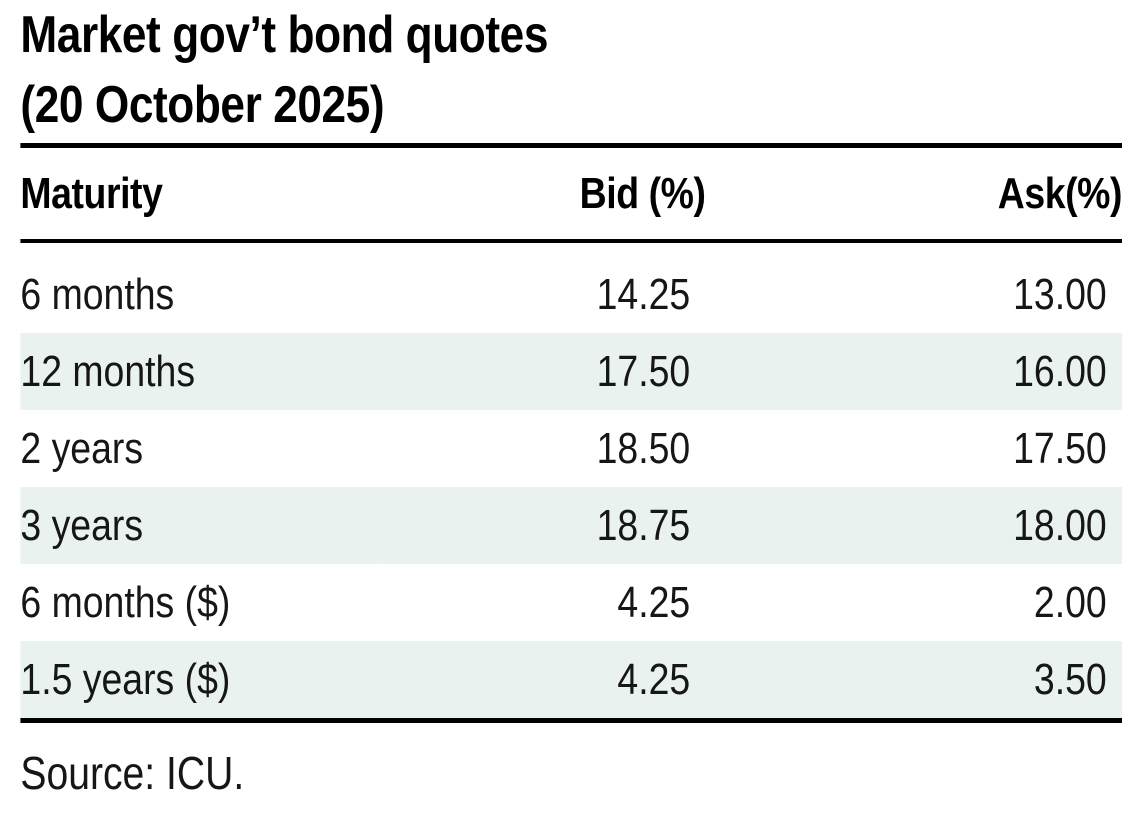 This screenshot has width=1144, height=814. I want to click on cell-maturity: 3 years, so click(82, 525).